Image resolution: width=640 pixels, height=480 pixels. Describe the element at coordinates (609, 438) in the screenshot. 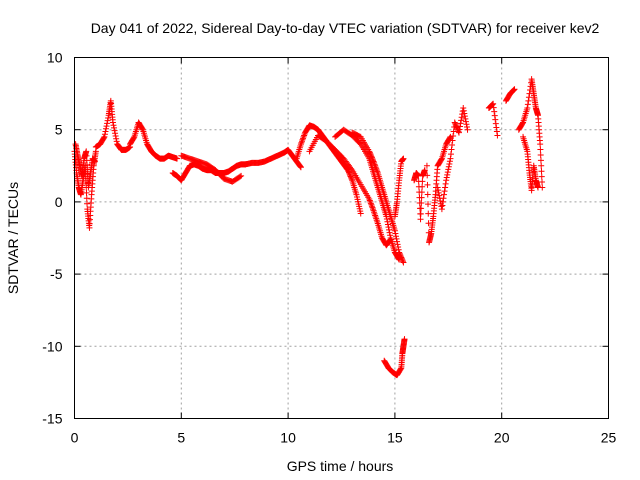

I see `x-tick-label: 25` at that location.